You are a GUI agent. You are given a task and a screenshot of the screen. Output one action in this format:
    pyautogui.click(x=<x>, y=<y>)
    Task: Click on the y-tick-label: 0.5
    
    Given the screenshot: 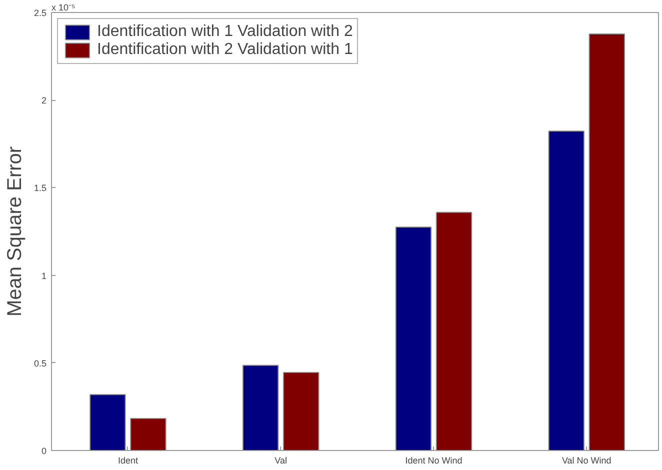 What is the action you would take?
    pyautogui.click(x=40, y=363)
    